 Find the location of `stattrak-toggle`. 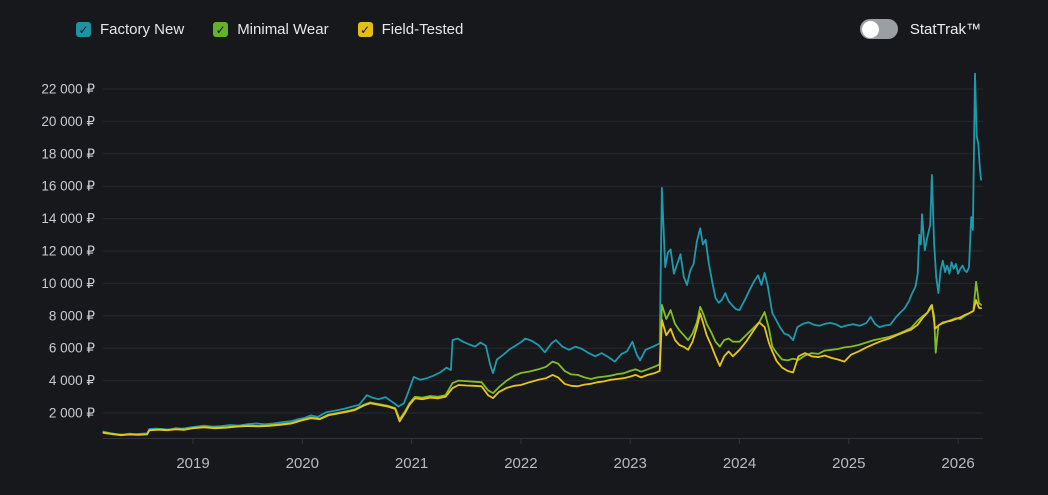

stattrak-toggle is located at coordinates (878, 29).